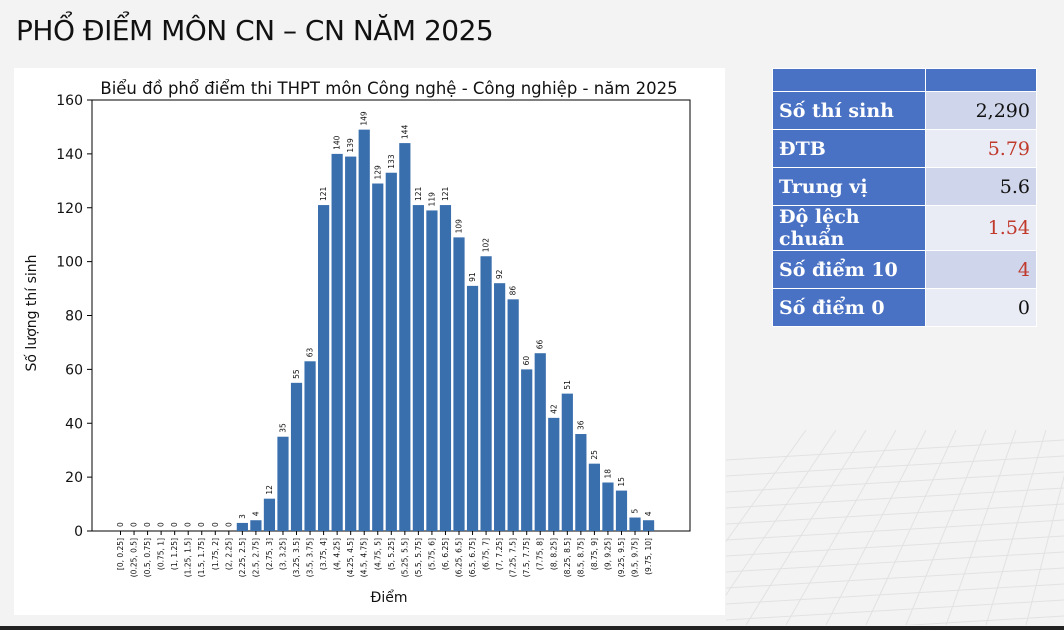 The image size is (1064, 630). I want to click on x-tick-label: (2, 2.25], so click(228, 554).